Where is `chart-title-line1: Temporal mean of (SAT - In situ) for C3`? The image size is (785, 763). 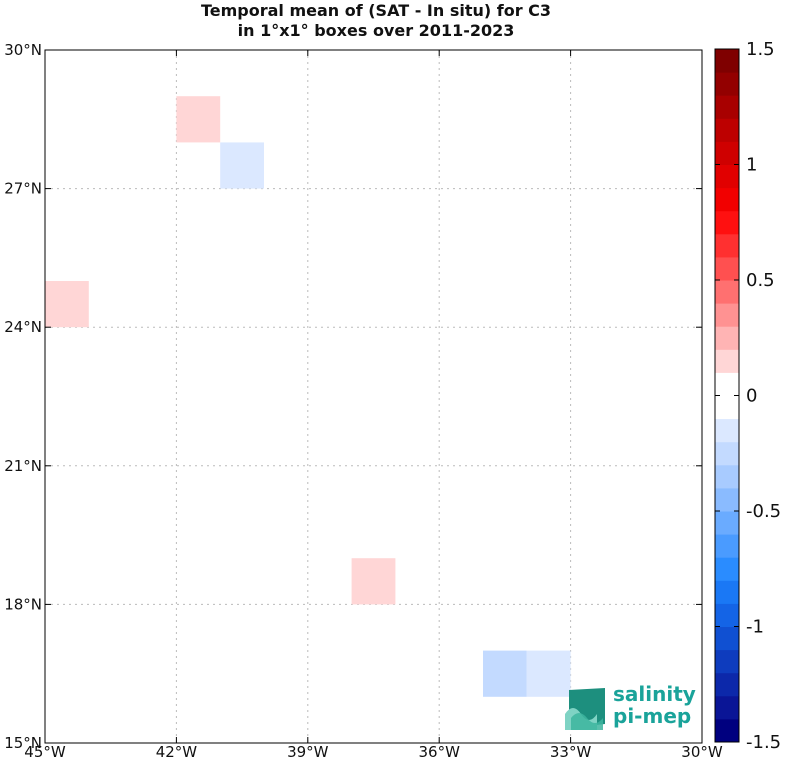 chart-title-line1: Temporal mean of (SAT - In situ) for C3 is located at coordinates (376, 10).